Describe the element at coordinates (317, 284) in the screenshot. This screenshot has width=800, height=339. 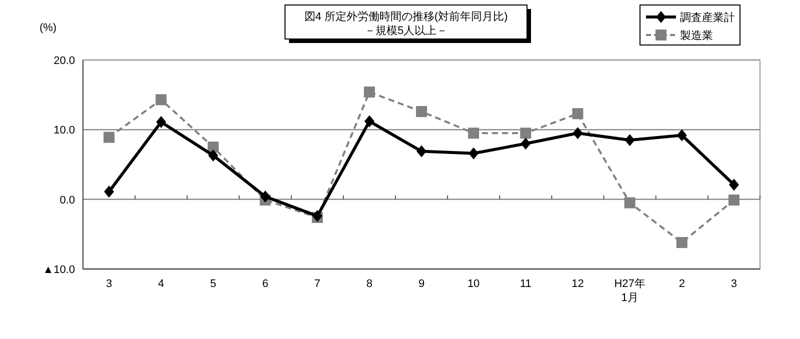
I see `x-tick-label: 7` at that location.